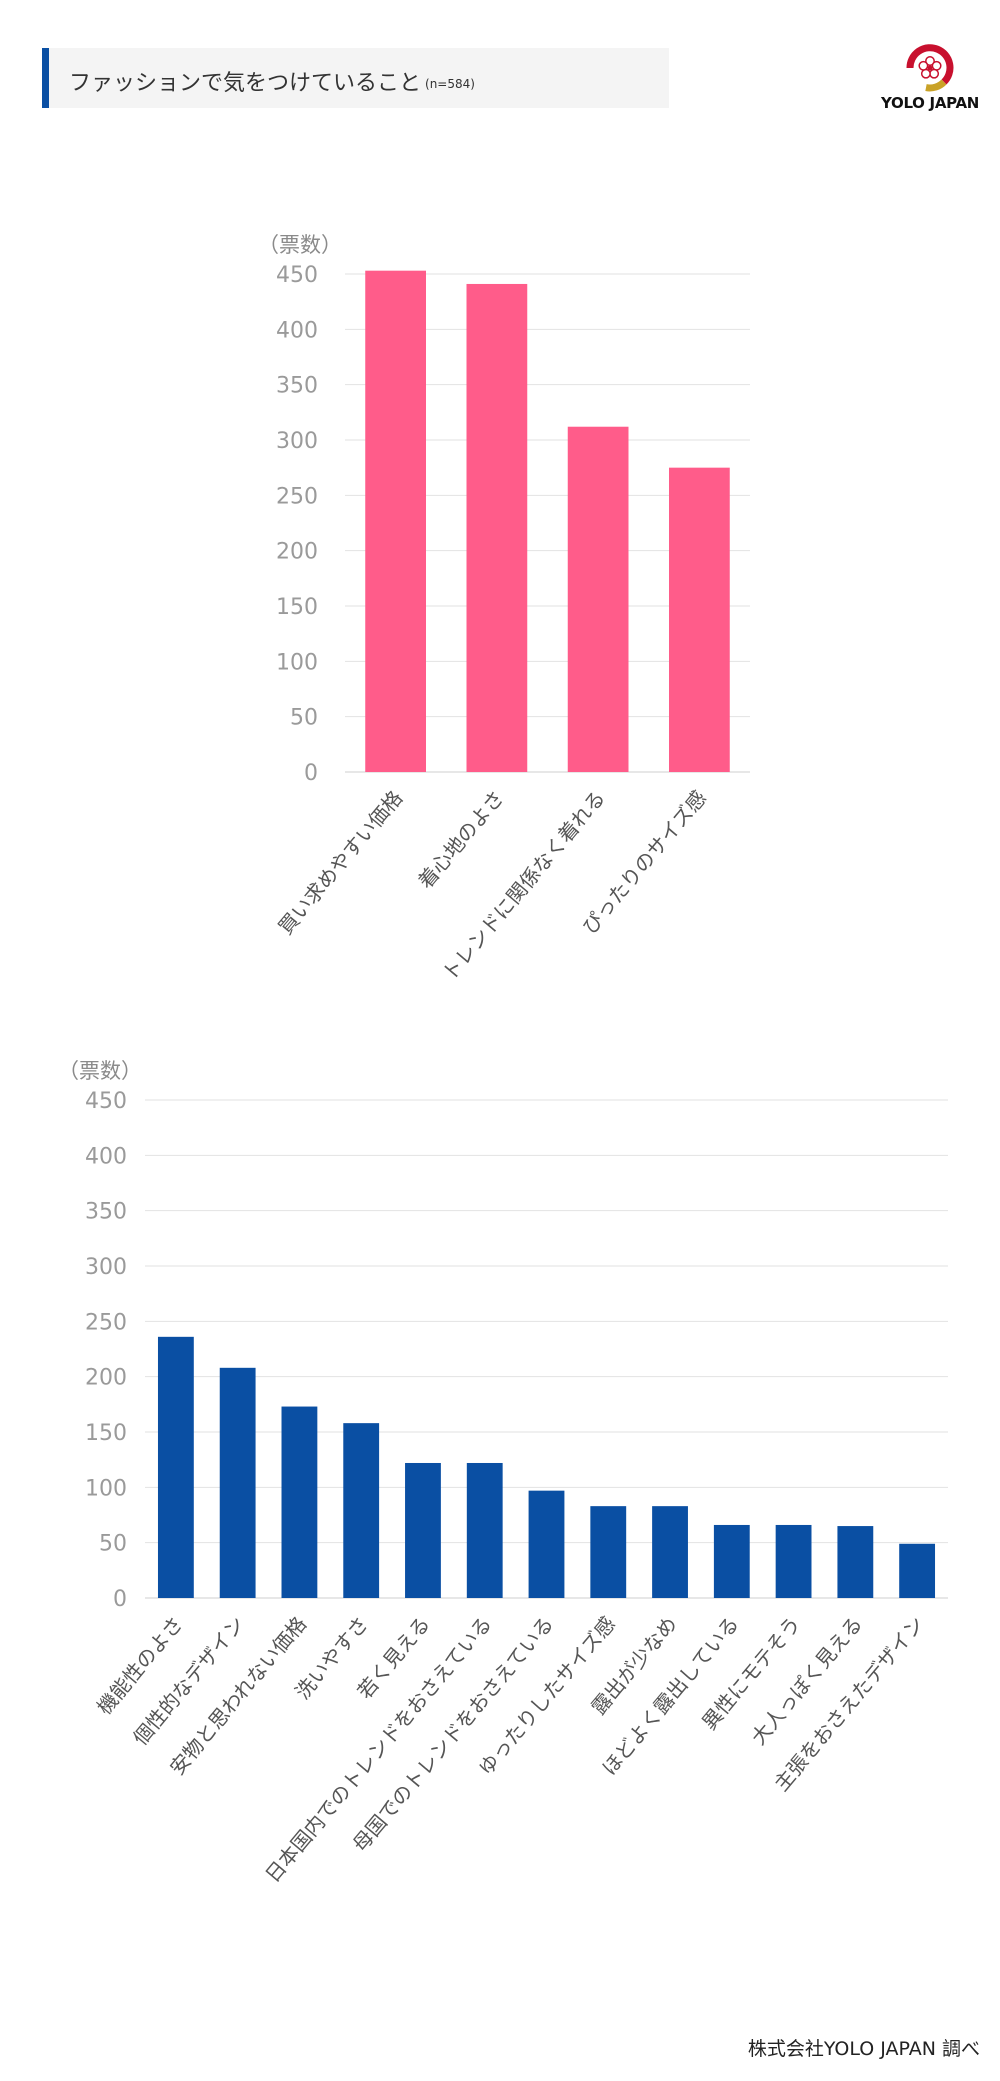  Describe the element at coordinates (245, 83) in the screenshot. I see `title-label: ファッションで気をつけていること` at that location.